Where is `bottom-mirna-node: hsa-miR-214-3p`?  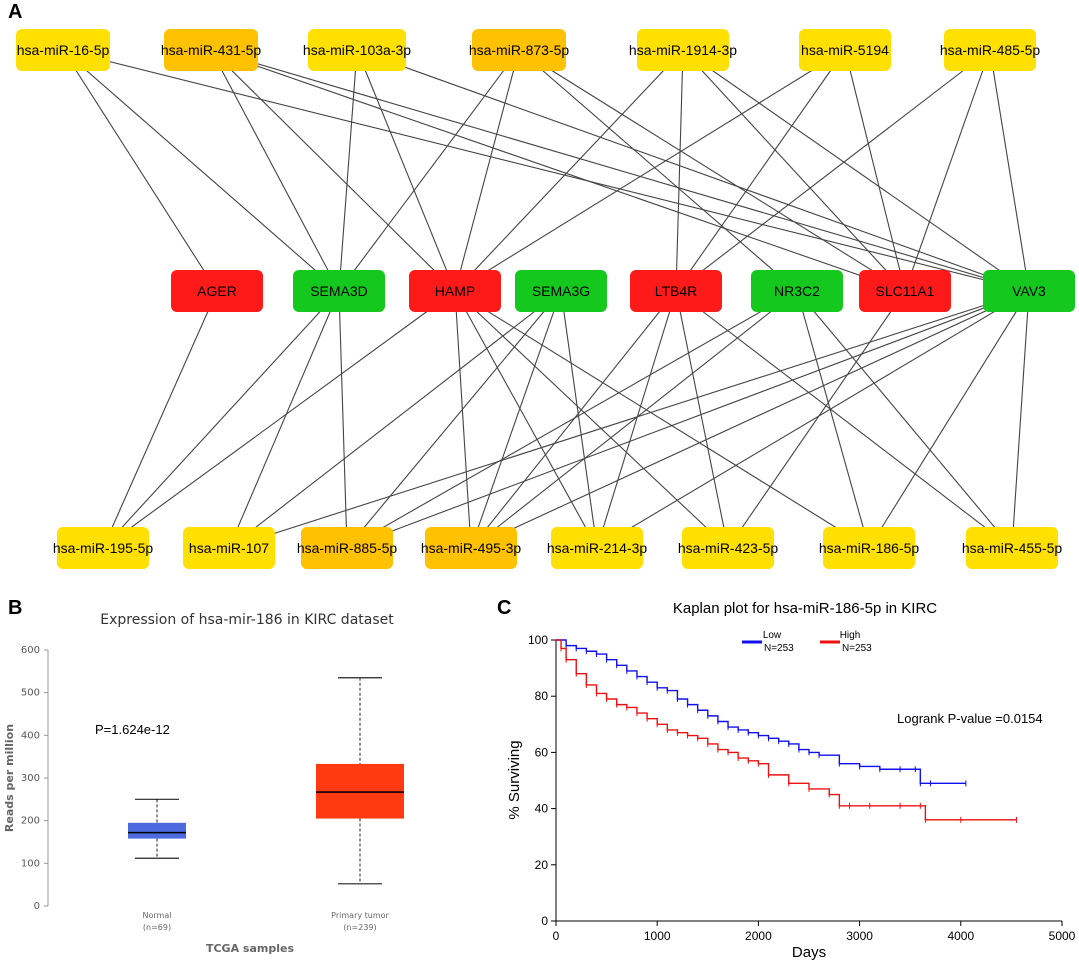 bottom-mirna-node: hsa-miR-214-3p is located at coordinates (597, 548).